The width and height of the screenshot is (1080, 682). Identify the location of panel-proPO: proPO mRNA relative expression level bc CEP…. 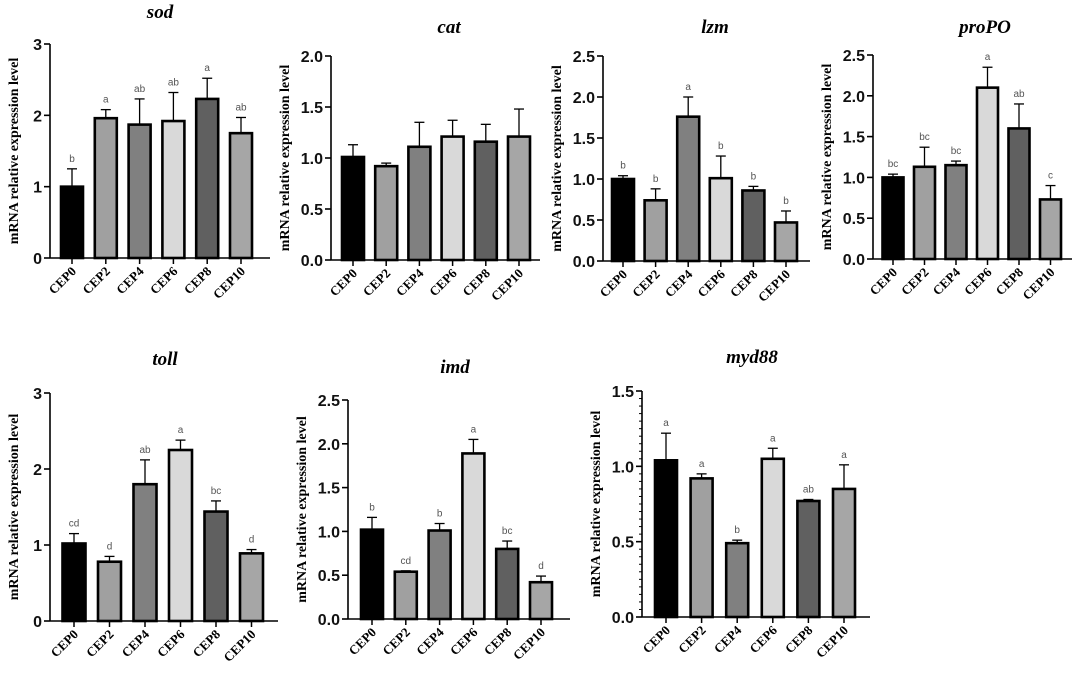
(946, 160).